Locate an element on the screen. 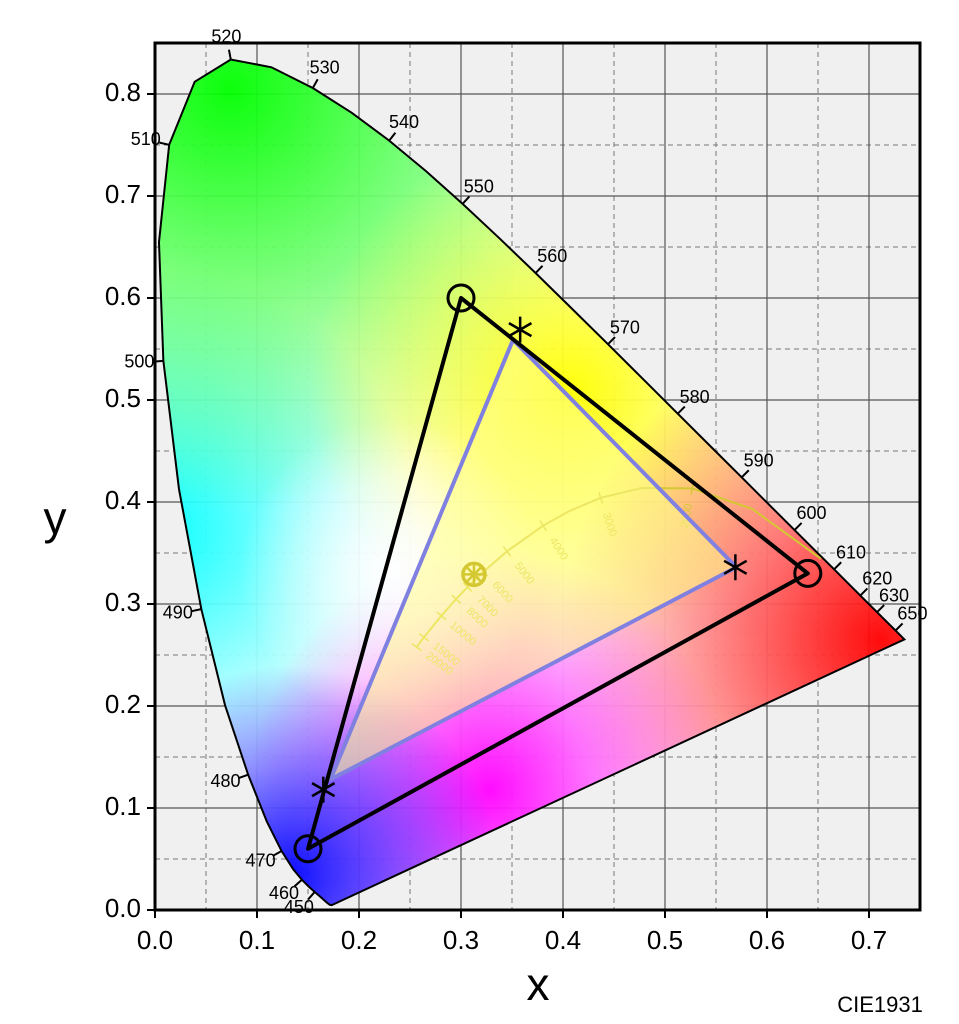 This screenshot has height=1024, width=959. y-tick-label: 0.4 is located at coordinates (123, 500).